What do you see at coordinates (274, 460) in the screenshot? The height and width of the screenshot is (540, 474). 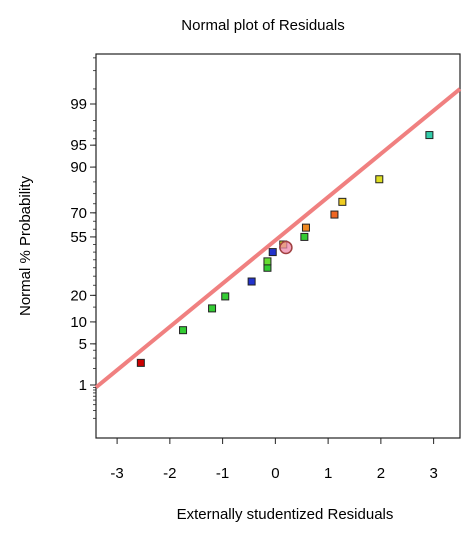 I see `x-axis-ticks: -3 -2 -1 0 1 2 3` at bounding box center [274, 460].